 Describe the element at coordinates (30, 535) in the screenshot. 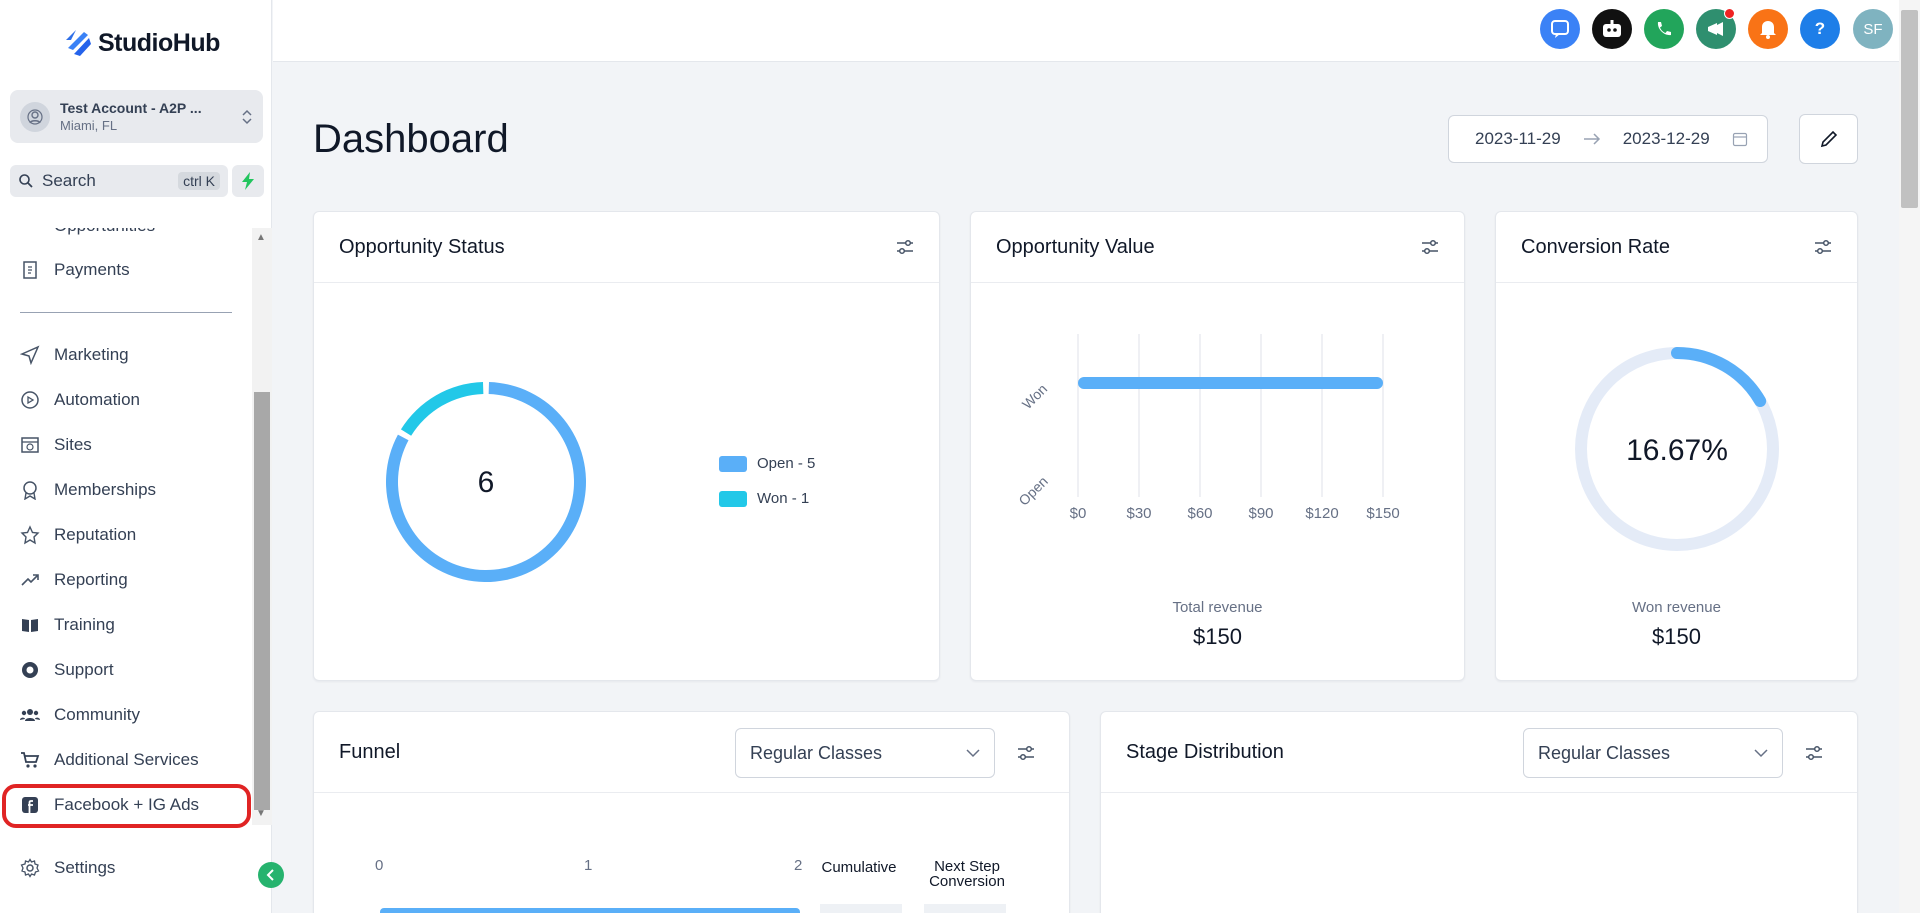

I see `star-icon` at that location.